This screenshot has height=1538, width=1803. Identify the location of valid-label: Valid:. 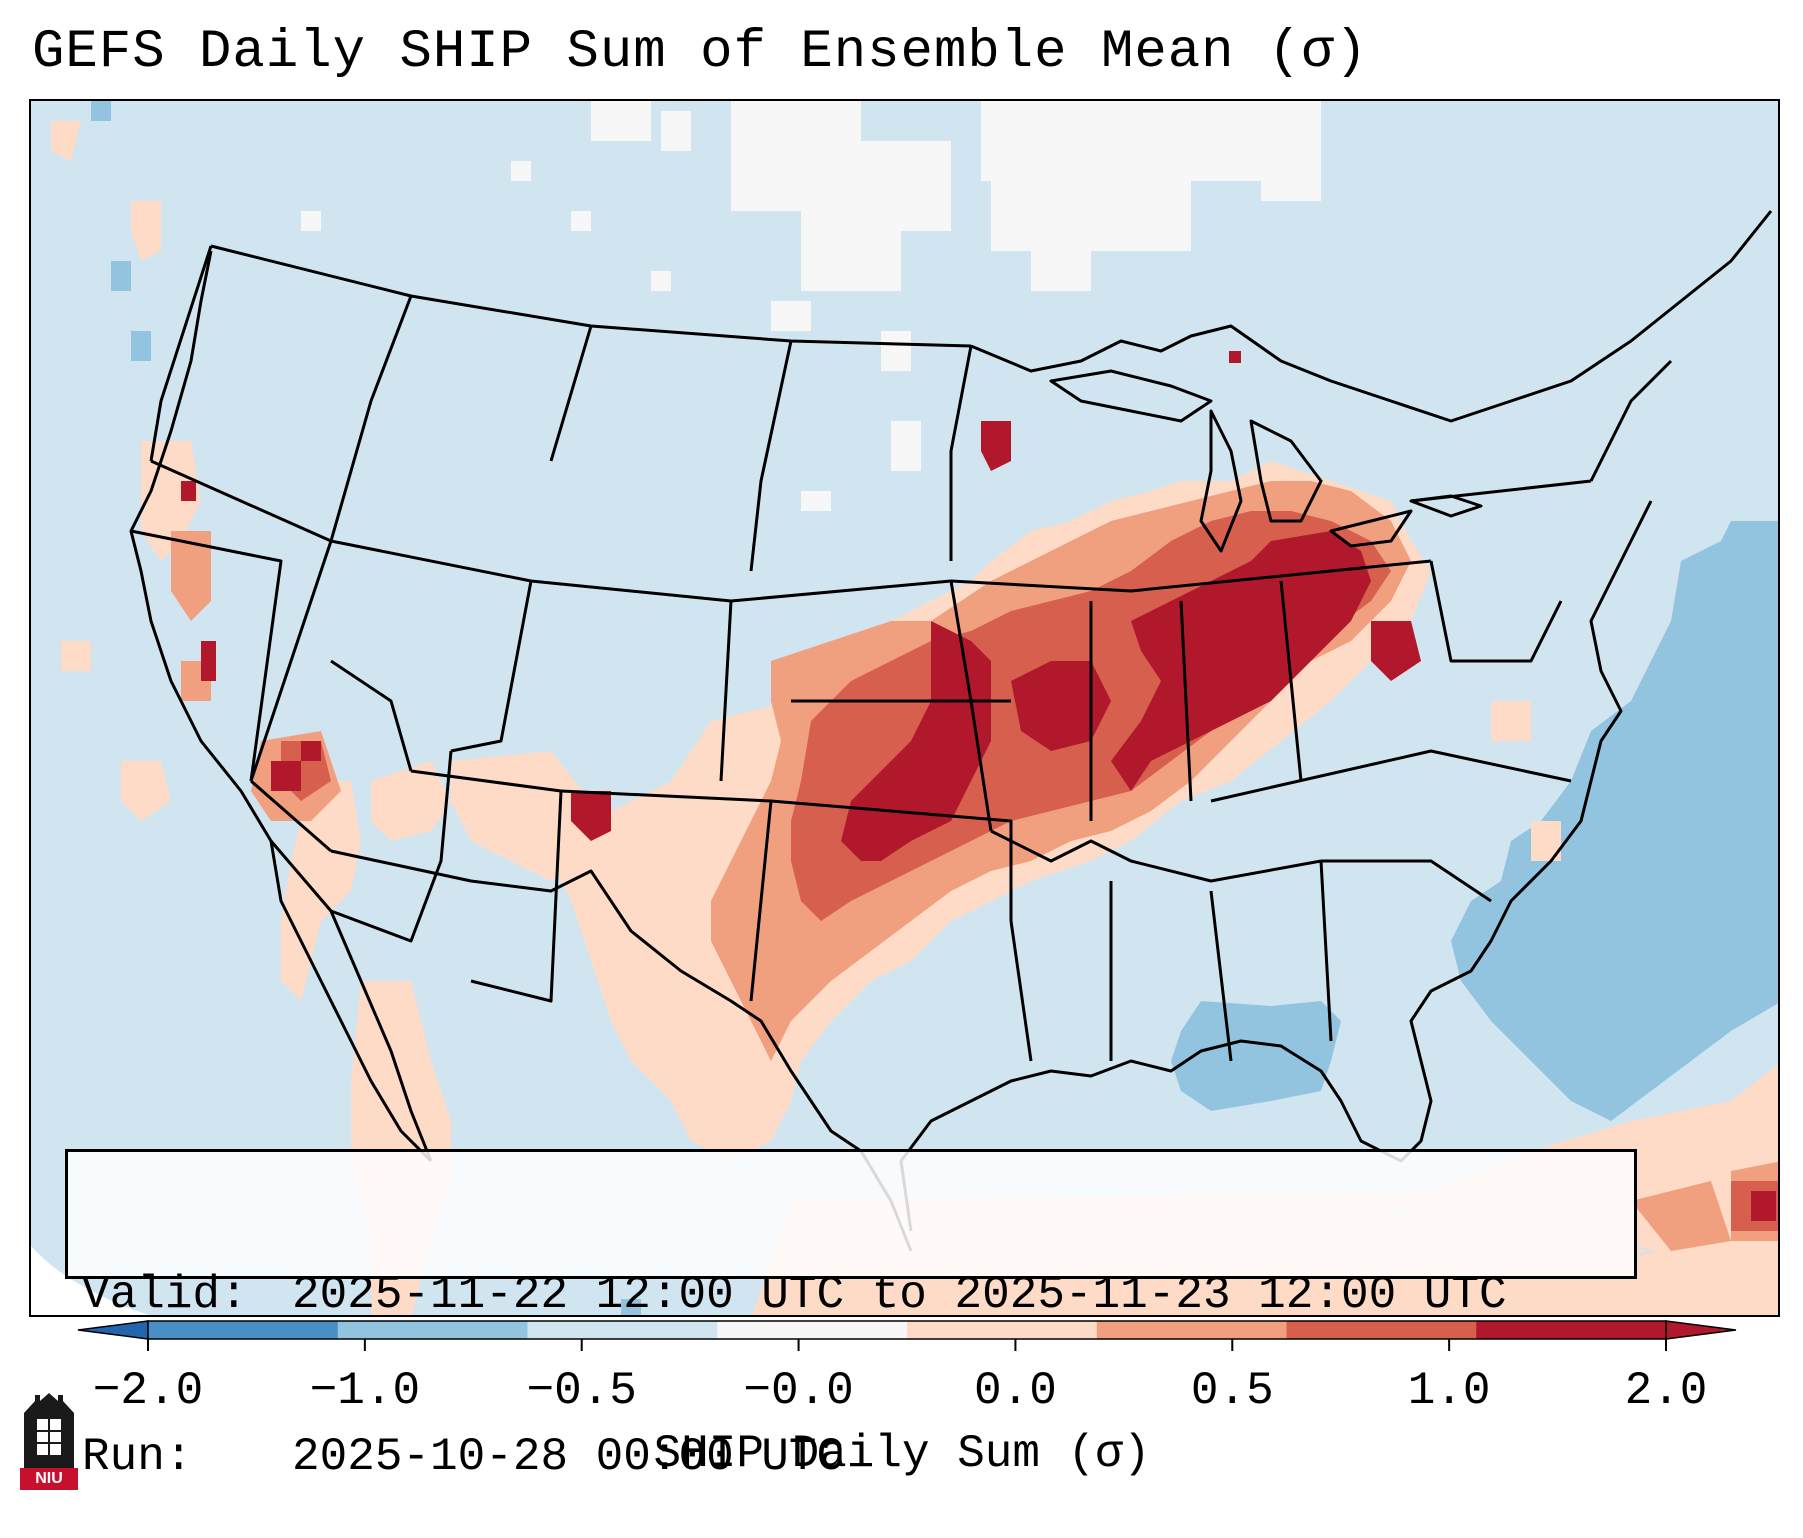
(165, 1295).